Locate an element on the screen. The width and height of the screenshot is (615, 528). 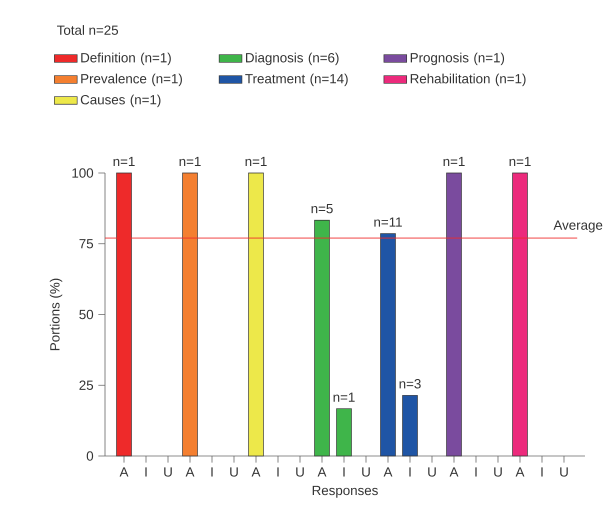
annotation: n=1 is located at coordinates (344, 397).